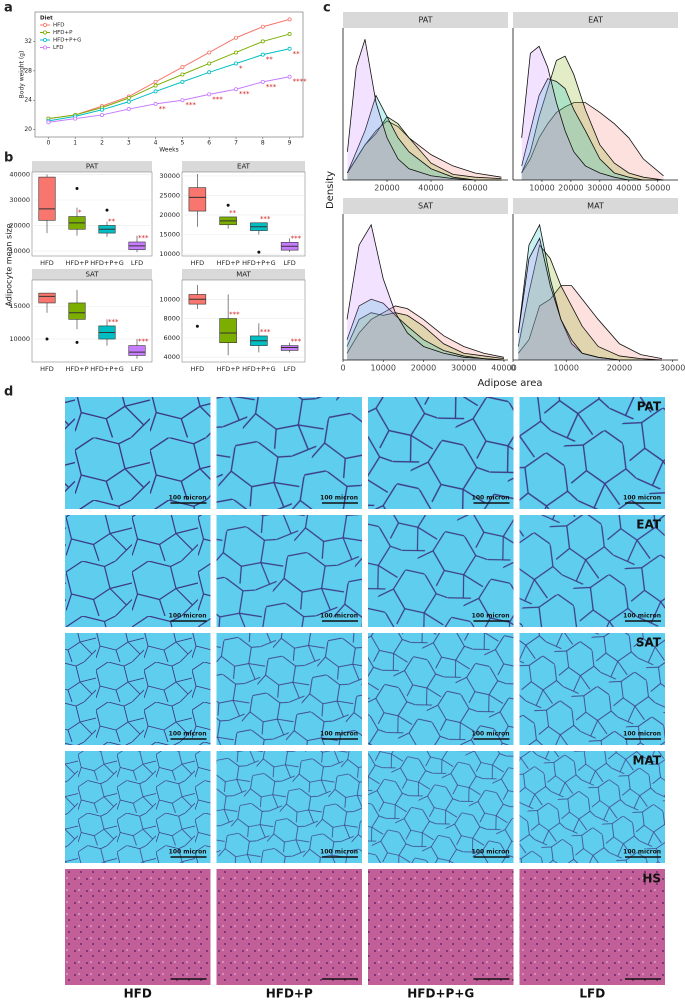 The image size is (685, 1002). Describe the element at coordinates (425, 20) in the screenshot. I see `facet-title: PAT` at that location.